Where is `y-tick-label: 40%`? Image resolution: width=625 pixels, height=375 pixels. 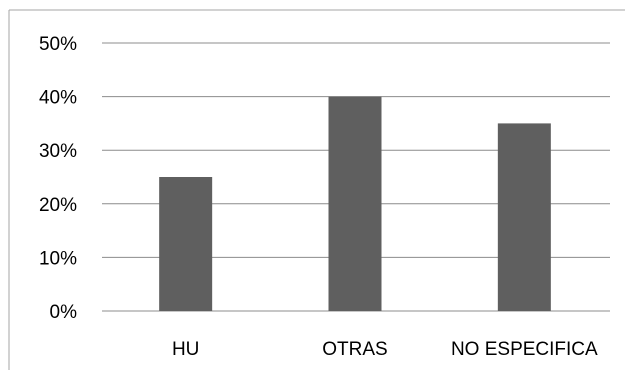
y-tick-label: 40% is located at coordinates (58, 98).